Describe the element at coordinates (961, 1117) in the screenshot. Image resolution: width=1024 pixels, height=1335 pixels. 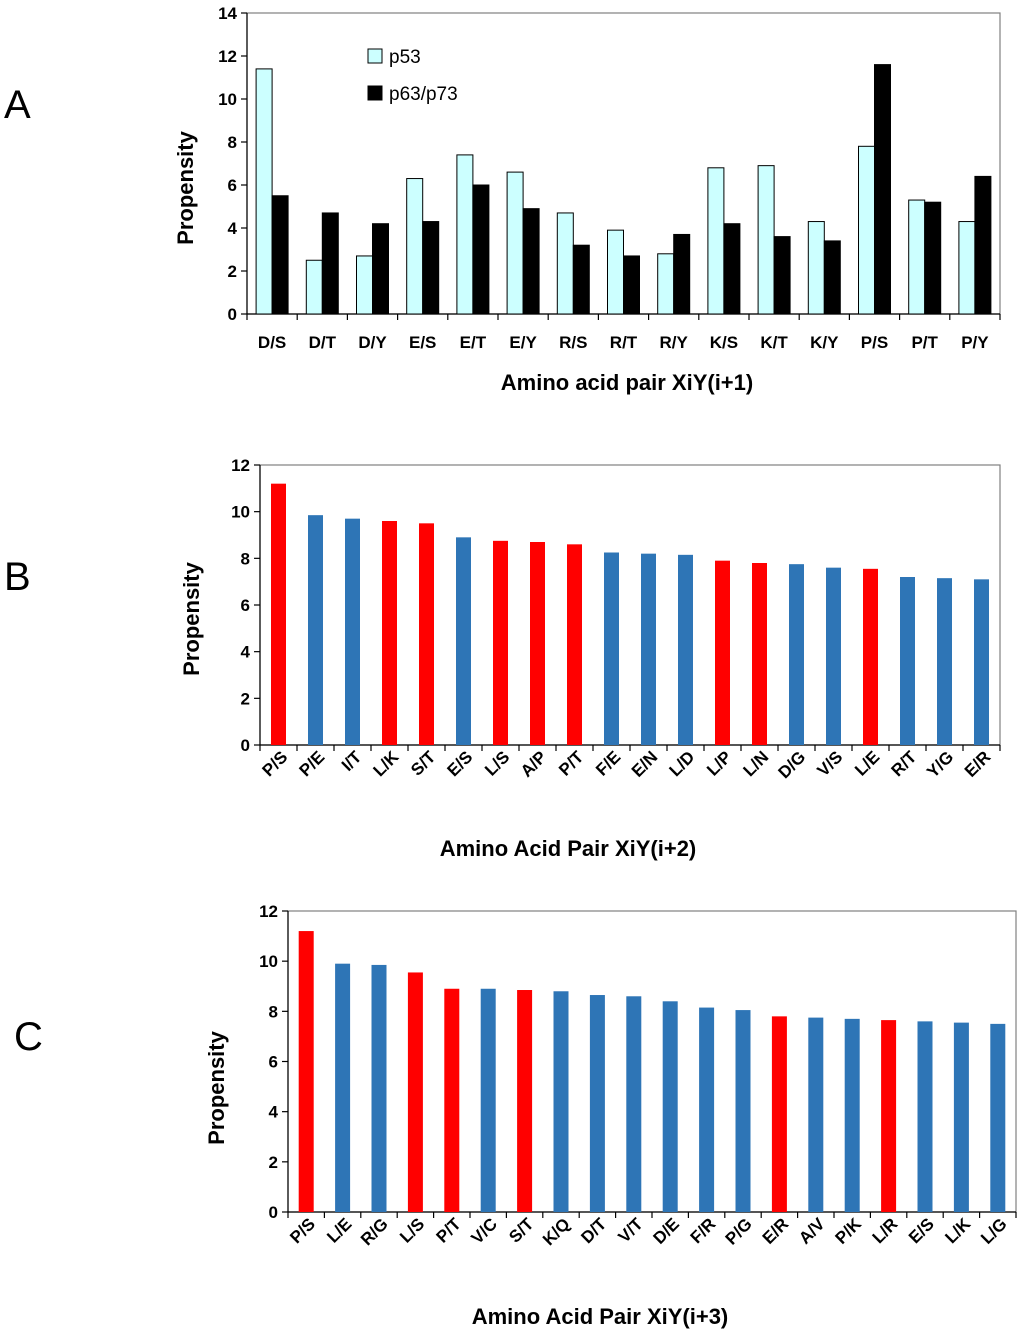
I see `chart-c-bar-l-k` at that location.